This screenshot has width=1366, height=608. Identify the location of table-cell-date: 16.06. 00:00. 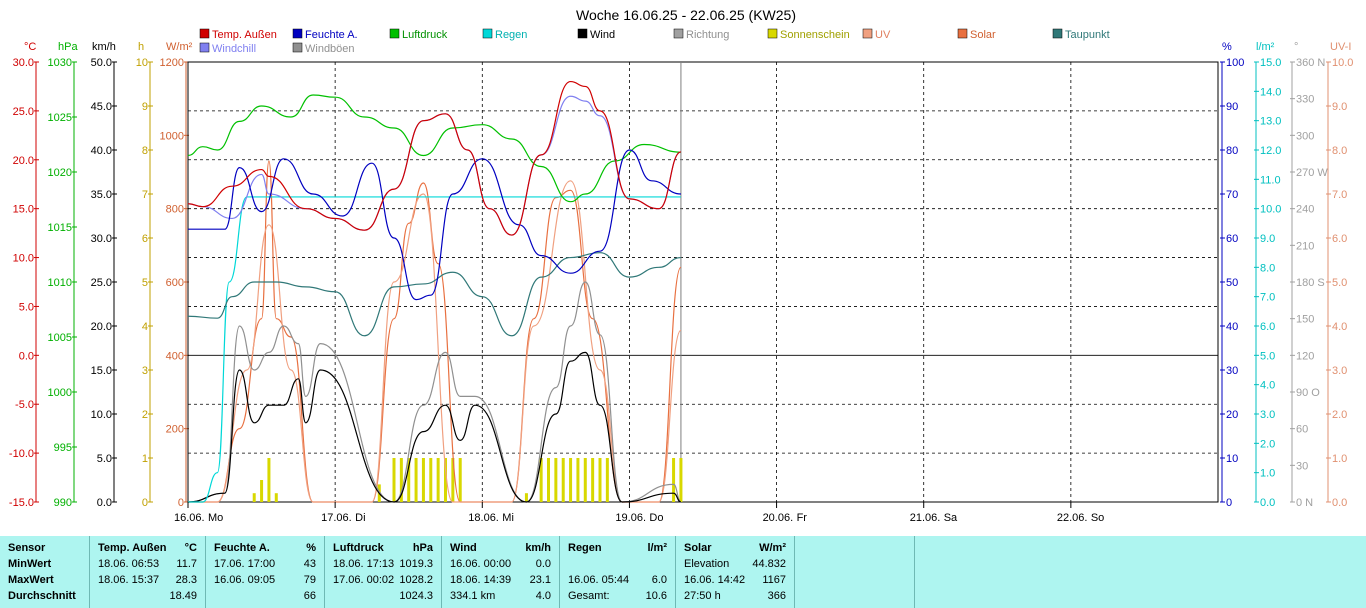
(481, 564).